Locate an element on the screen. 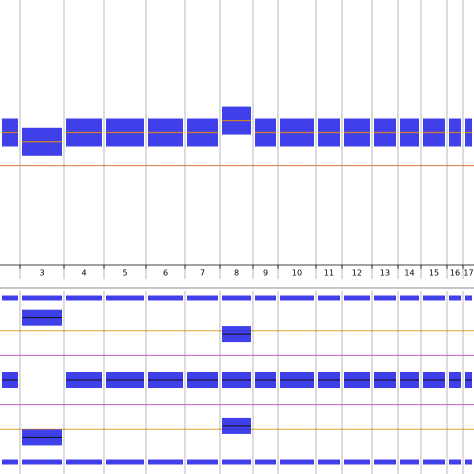 This screenshot has width=474, height=474. x-tick-label: 5 is located at coordinates (124, 273).